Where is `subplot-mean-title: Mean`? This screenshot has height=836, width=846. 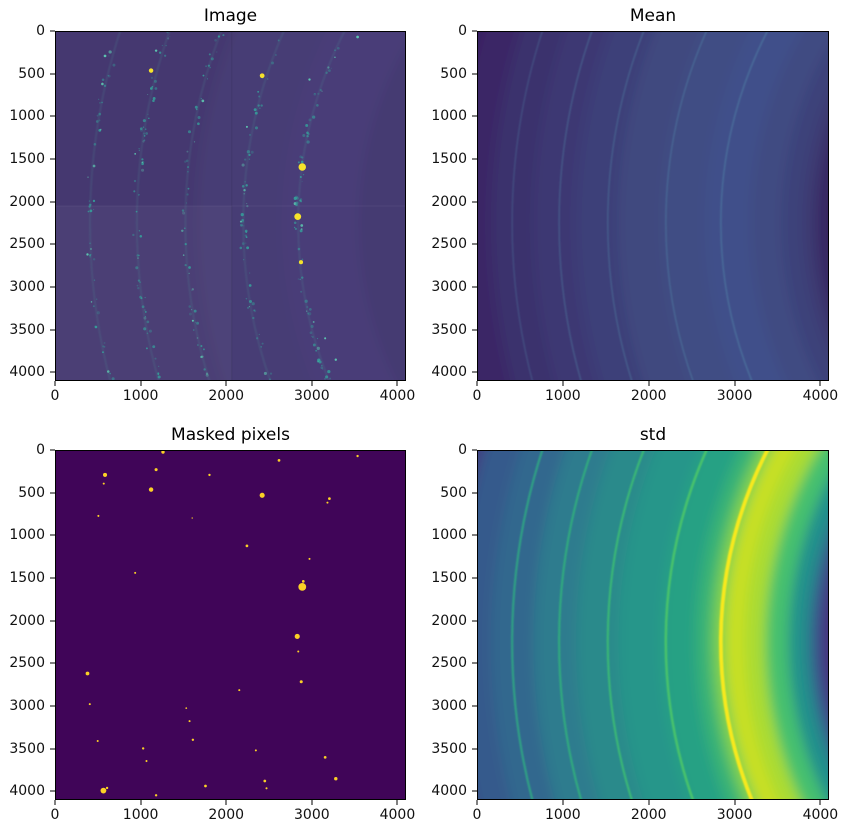
subplot-mean-title: Mean is located at coordinates (653, 16).